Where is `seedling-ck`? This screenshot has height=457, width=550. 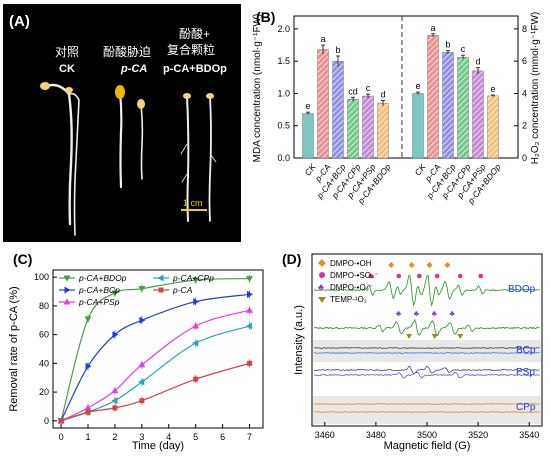 seedling-ck is located at coordinates (60, 159).